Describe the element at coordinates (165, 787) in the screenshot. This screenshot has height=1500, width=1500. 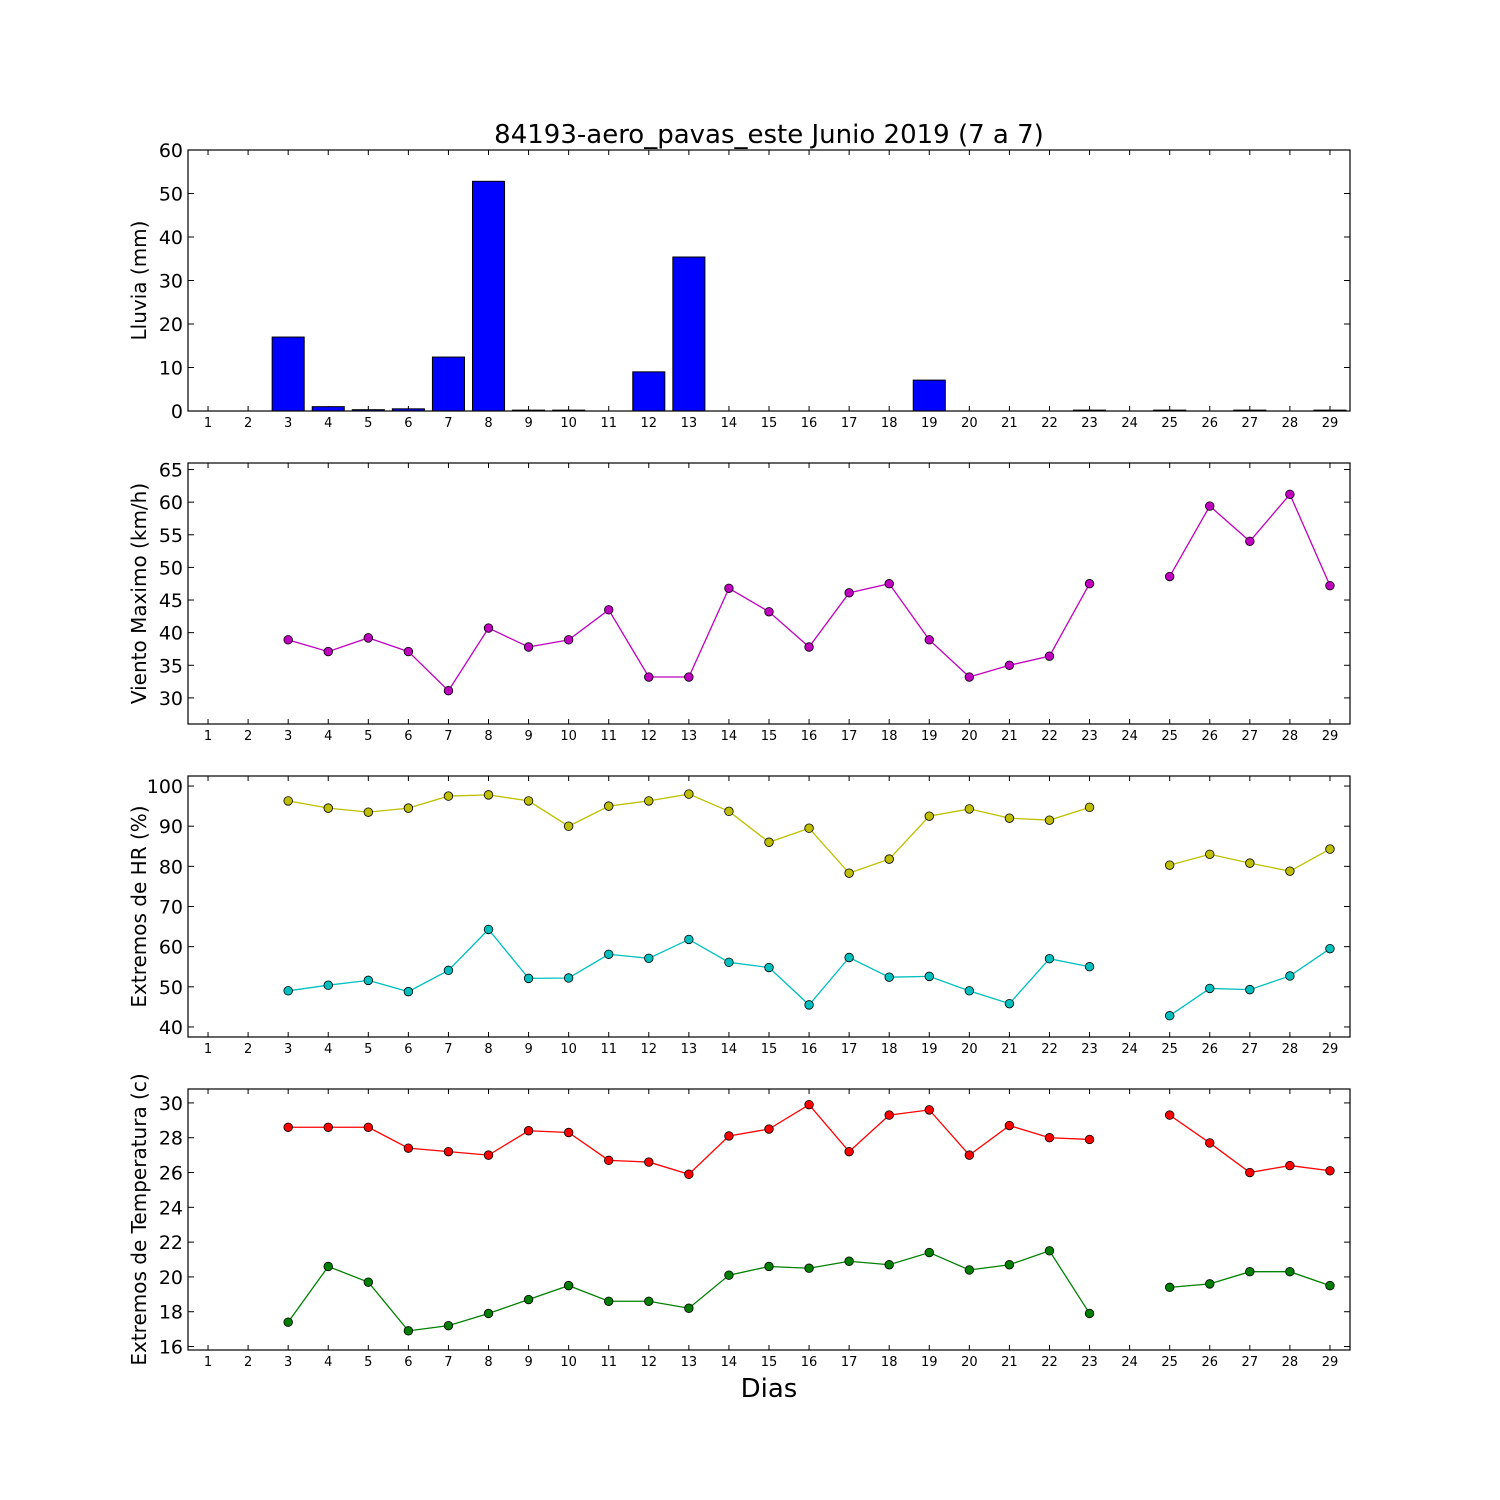
I see `humidity-ytick-label: 100` at that location.